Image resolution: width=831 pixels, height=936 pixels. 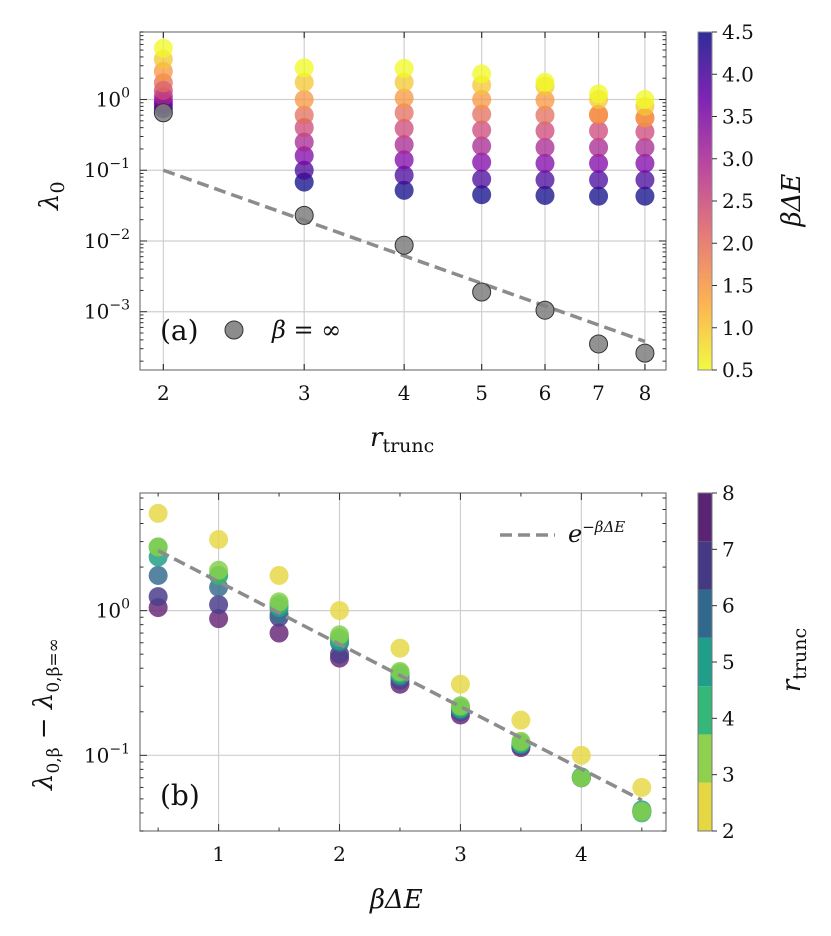 I want to click on panel-a-label: (a), so click(x=179, y=330).